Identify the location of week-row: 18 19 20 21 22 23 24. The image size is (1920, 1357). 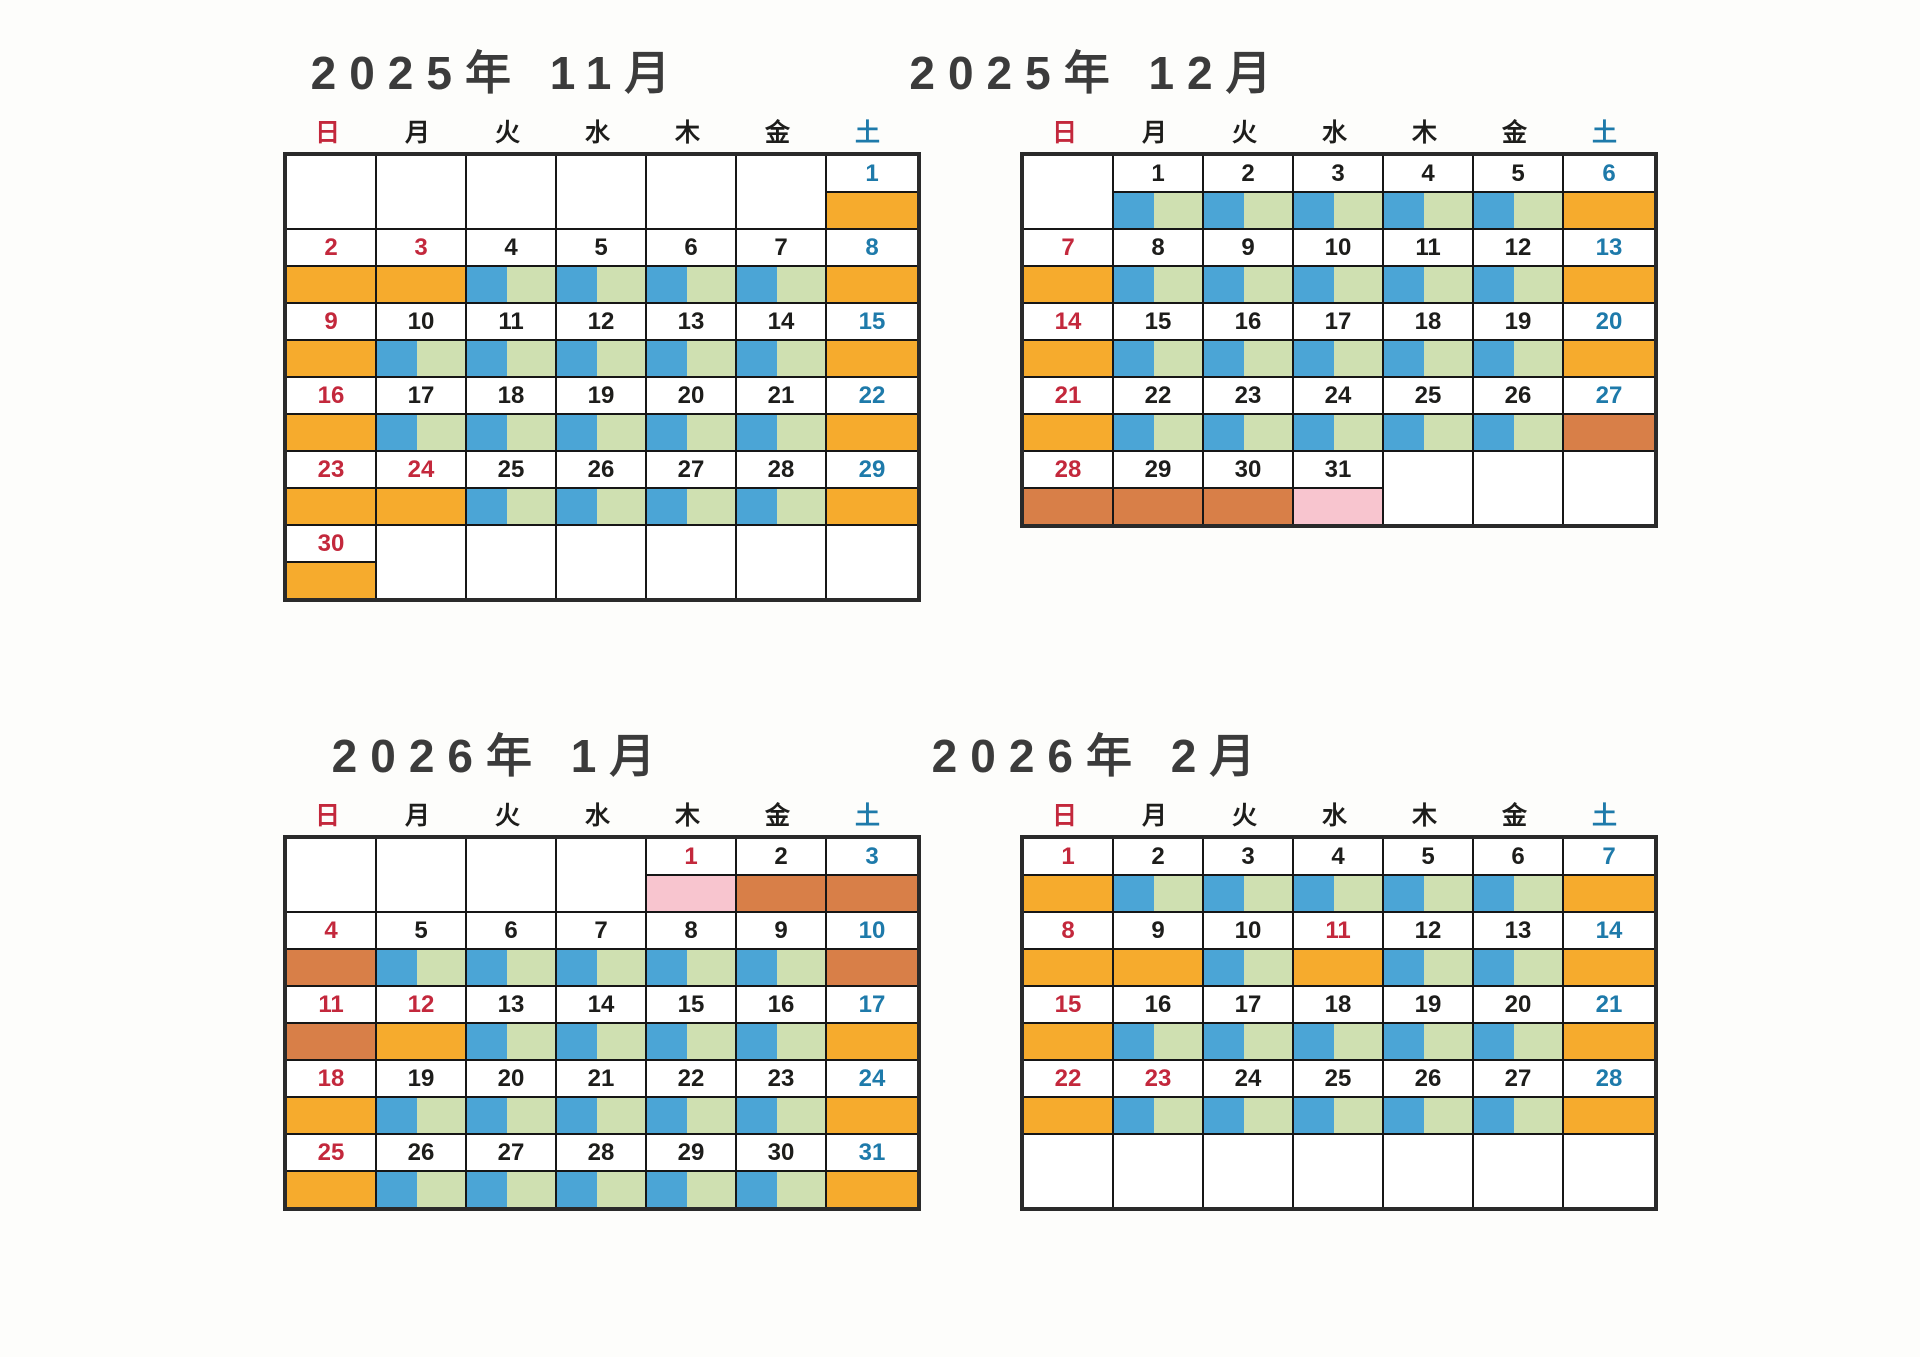
(602, 1098).